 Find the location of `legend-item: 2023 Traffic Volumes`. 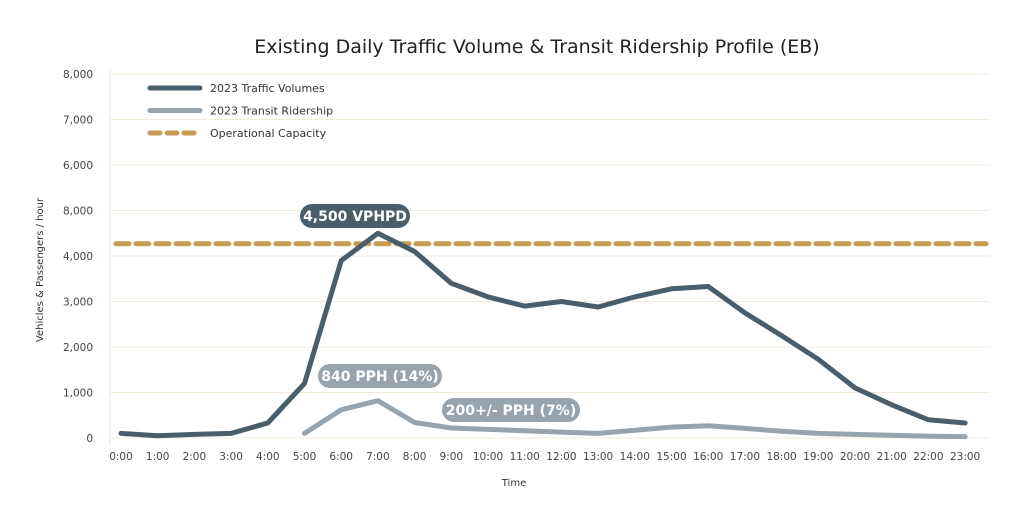

legend-item: 2023 Traffic Volumes is located at coordinates (236, 88).